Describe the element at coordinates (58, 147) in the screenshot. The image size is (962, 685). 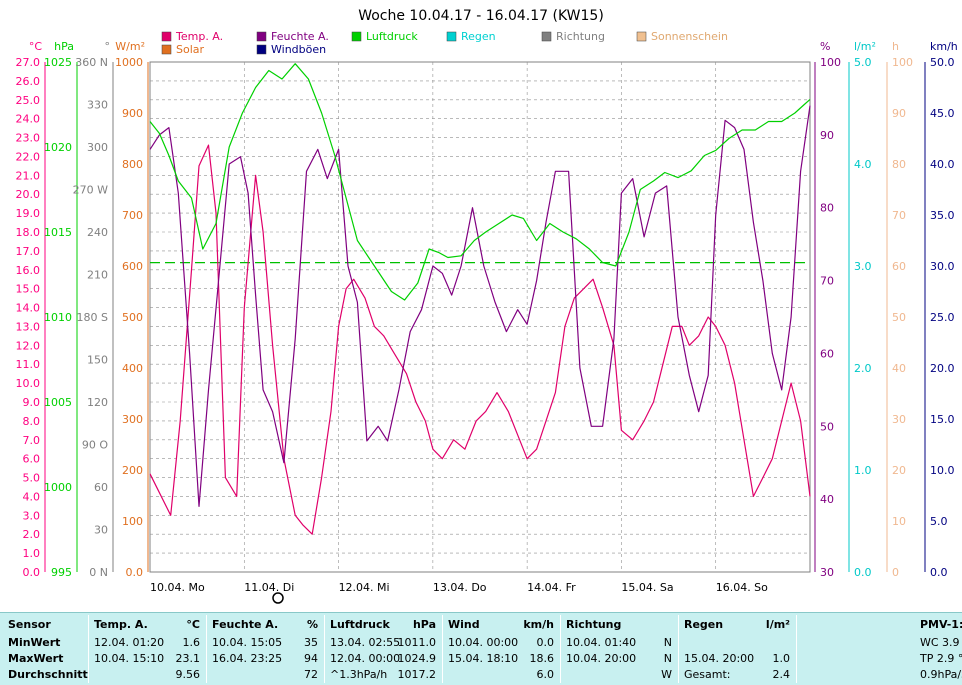
I see `axis-tick-label: 1020` at that location.